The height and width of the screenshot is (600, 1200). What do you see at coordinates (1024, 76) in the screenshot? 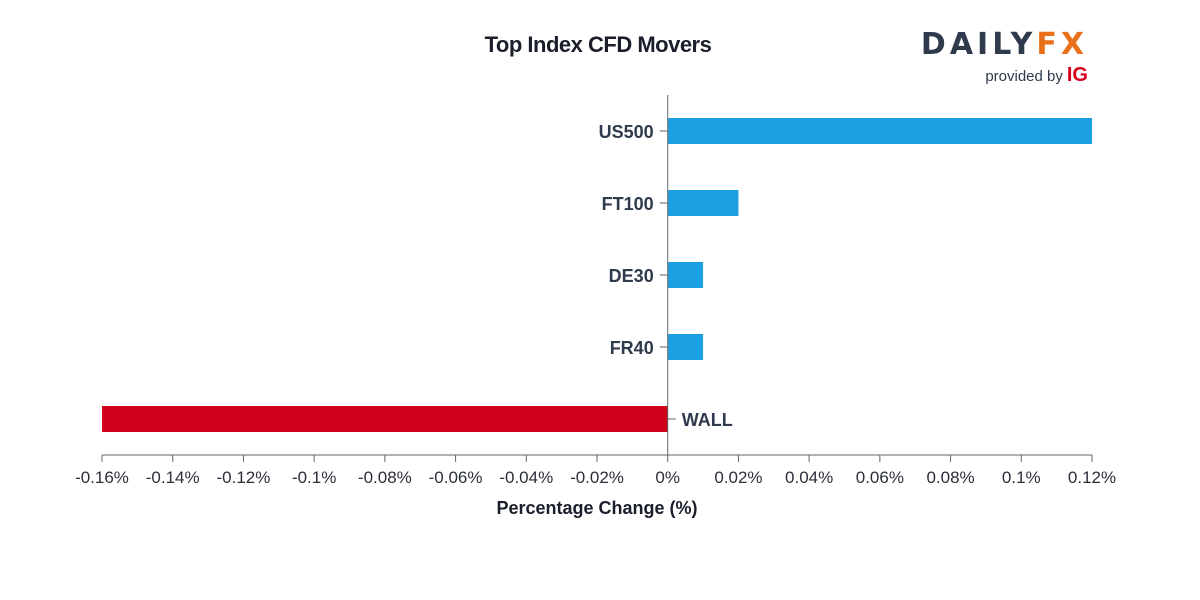
I see `provided-by-text: provided by` at bounding box center [1024, 76].